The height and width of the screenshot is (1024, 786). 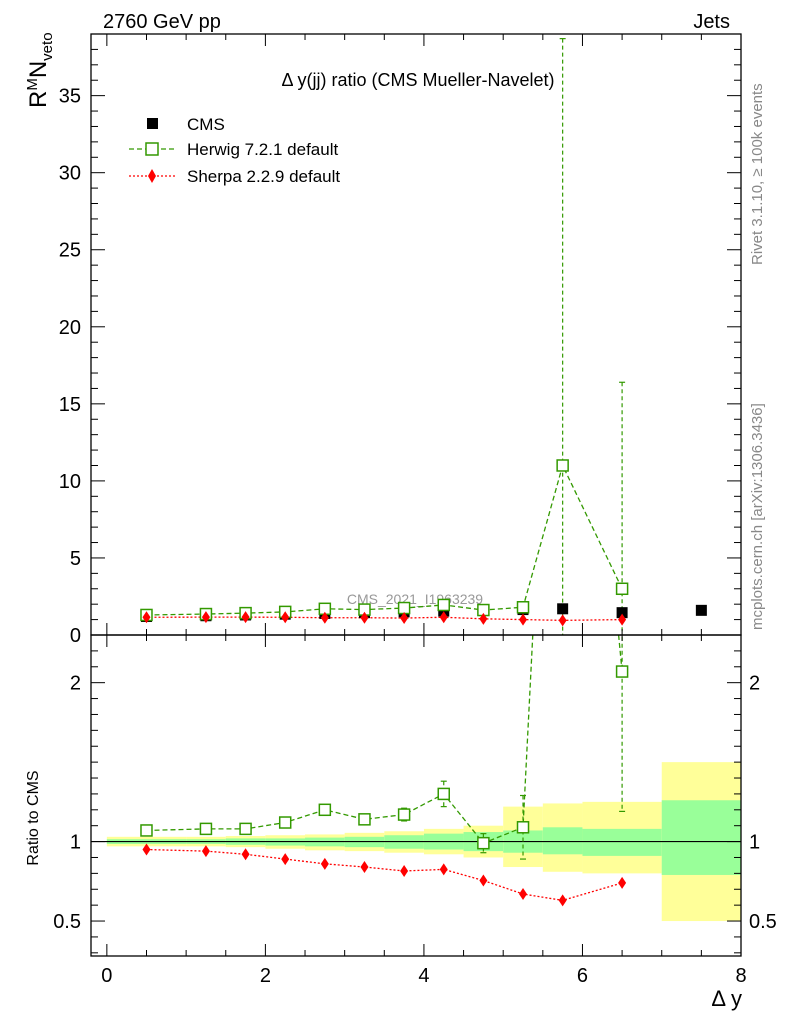 I want to click on legend-sherpa-marker, so click(x=152, y=176).